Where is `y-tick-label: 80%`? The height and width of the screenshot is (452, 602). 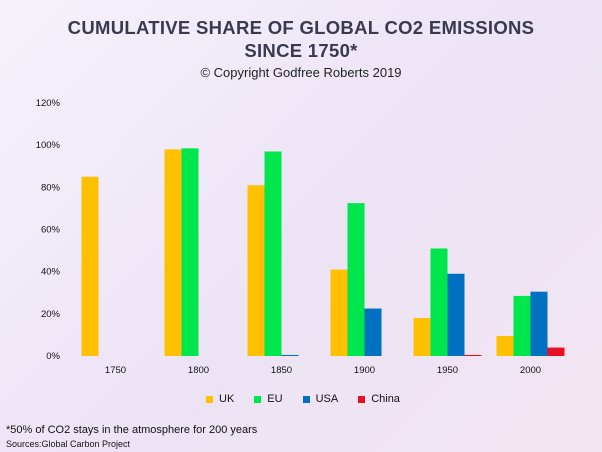
y-tick-label: 80% is located at coordinates (51, 187).